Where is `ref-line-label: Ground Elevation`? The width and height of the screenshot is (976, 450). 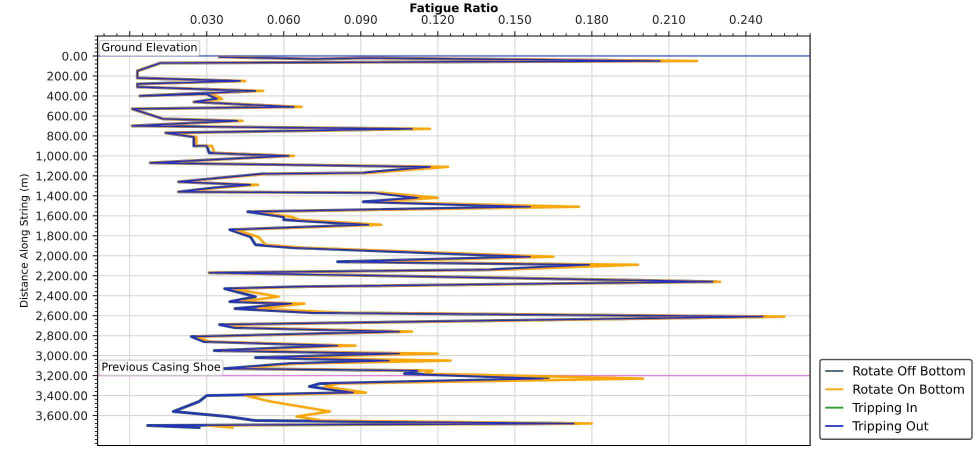
ref-line-label: Ground Elevation is located at coordinates (149, 47).